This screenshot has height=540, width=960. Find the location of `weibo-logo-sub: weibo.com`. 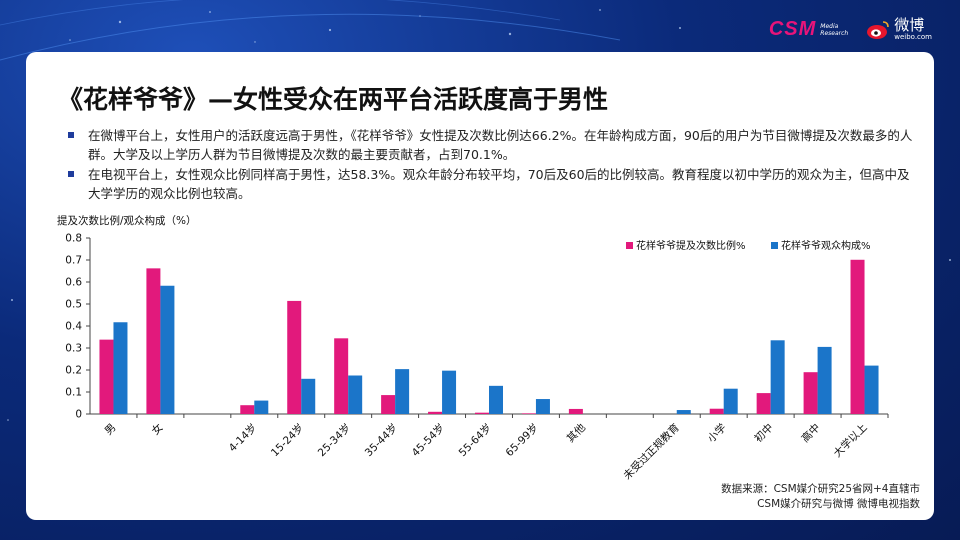

weibo-logo-sub: weibo.com is located at coordinates (913, 37).